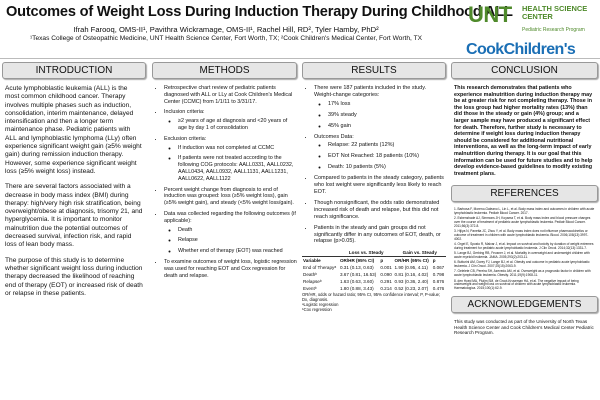 The image size is (600, 400). Describe the element at coordinates (438, 289) in the screenshot. I see `table-cell: 0.476` at that location.